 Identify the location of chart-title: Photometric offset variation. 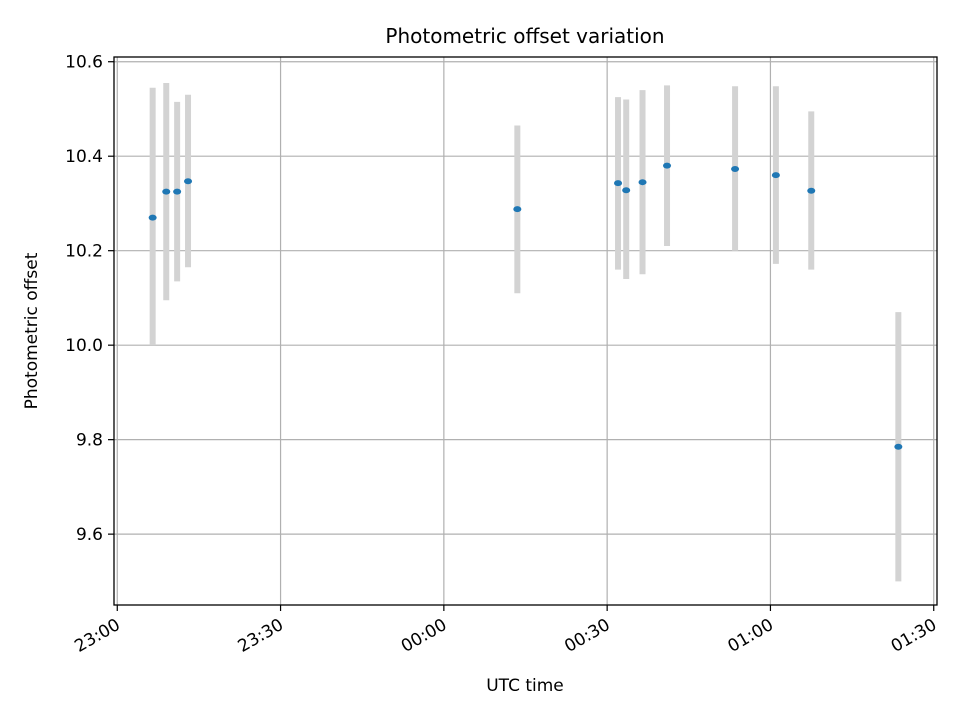
(524, 36).